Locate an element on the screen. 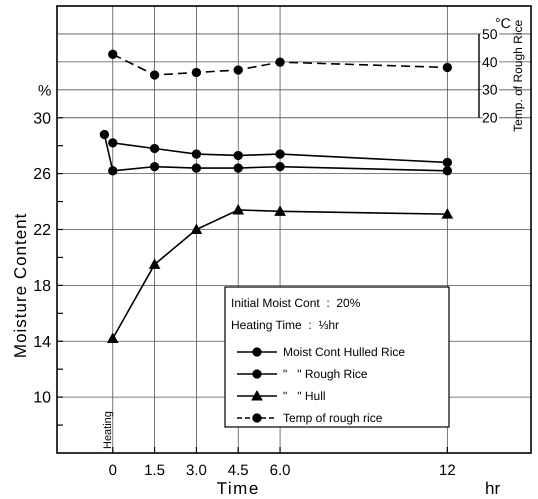 The width and height of the screenshot is (538, 499). legend-label: Moist Cont Hulled Rice is located at coordinates (344, 352).